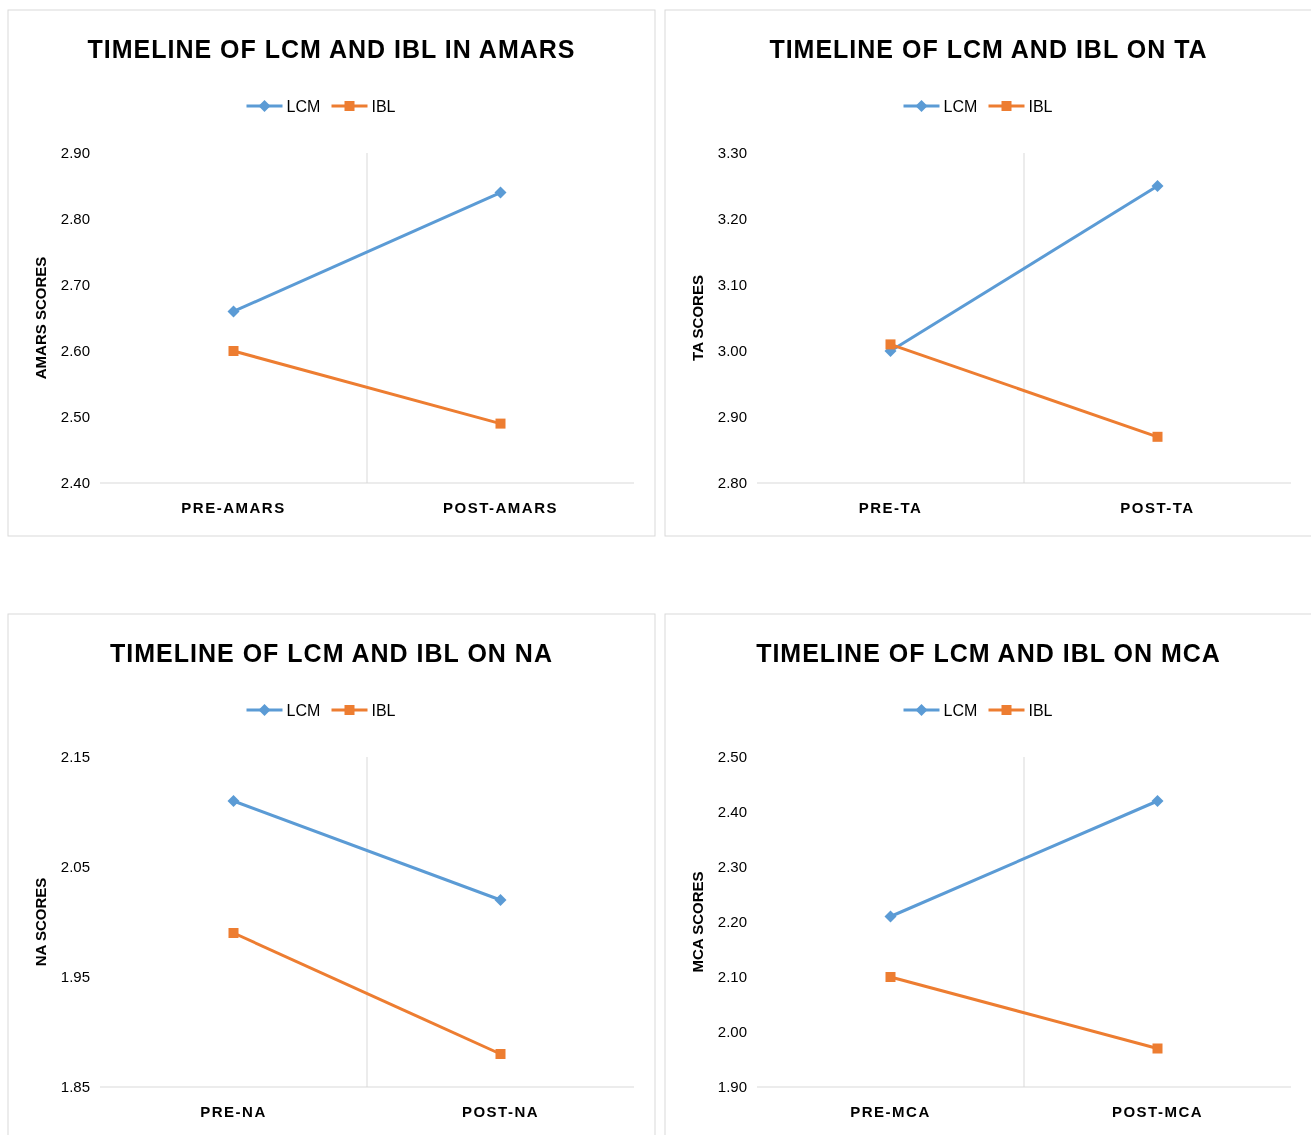  Describe the element at coordinates (732, 1032) in the screenshot. I see `y-tick-label: 2.00` at that location.